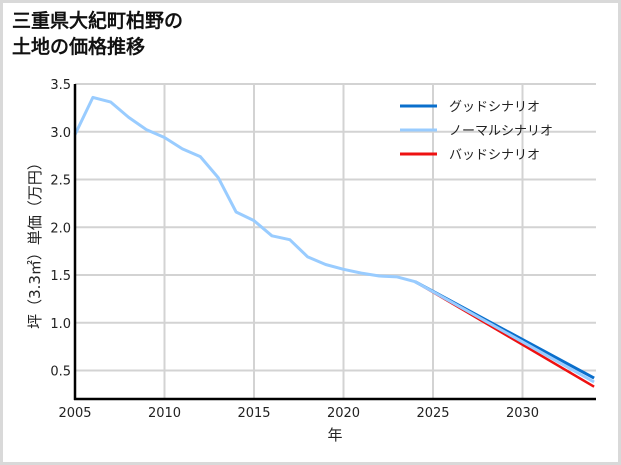 This screenshot has width=621, height=465. I want to click on legend-item: ノーマルシナリオ, so click(476, 131).